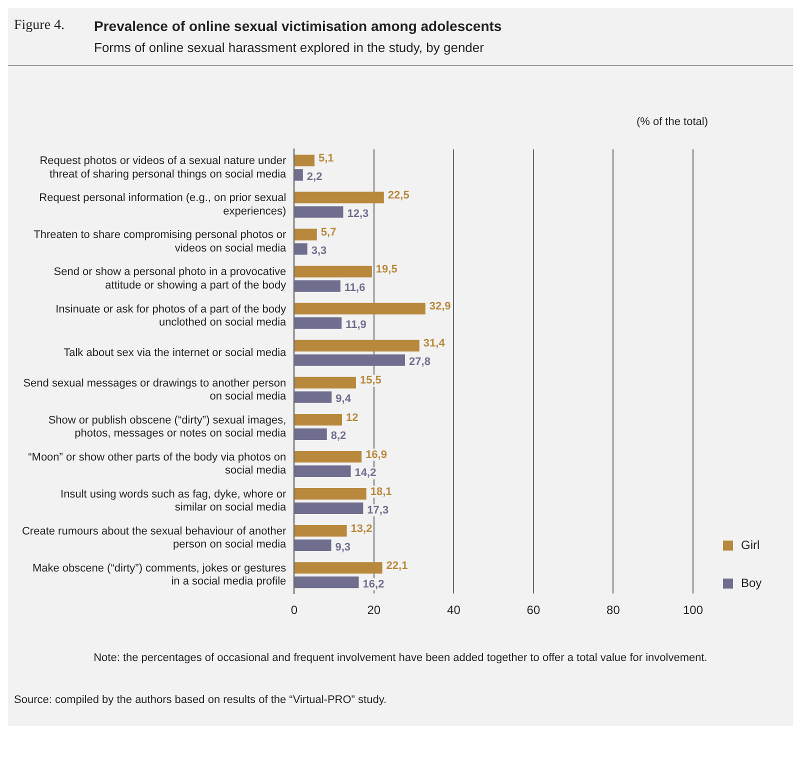 The image size is (801, 757). What do you see at coordinates (170, 279) in the screenshot?
I see `y-tick-label: Send or show a personal photo in a provocative attitude or showing a part of the body` at bounding box center [170, 279].